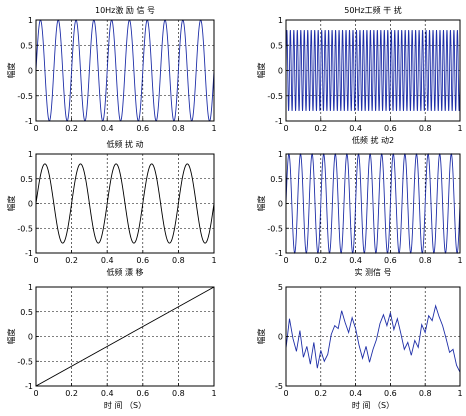 The width and height of the screenshot is (466, 416). Describe the element at coordinates (124, 144) in the screenshot. I see `chart-title: 低频 扰 动` at that location.